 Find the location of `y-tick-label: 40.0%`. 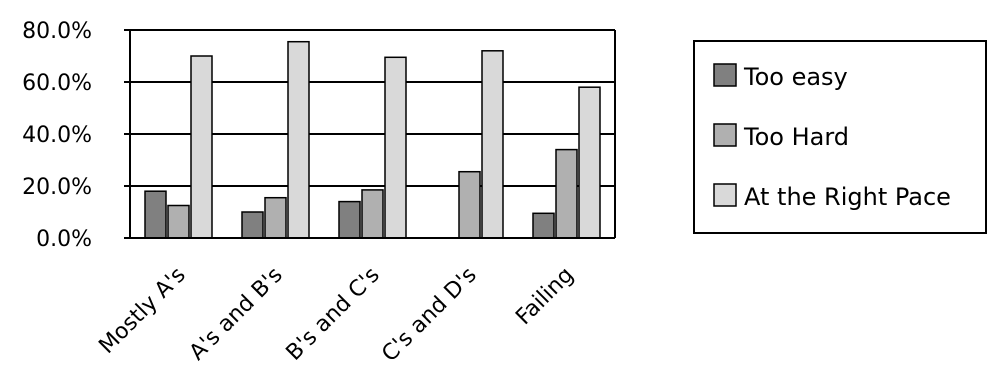

y-tick-label: 40.0% is located at coordinates (57, 135).